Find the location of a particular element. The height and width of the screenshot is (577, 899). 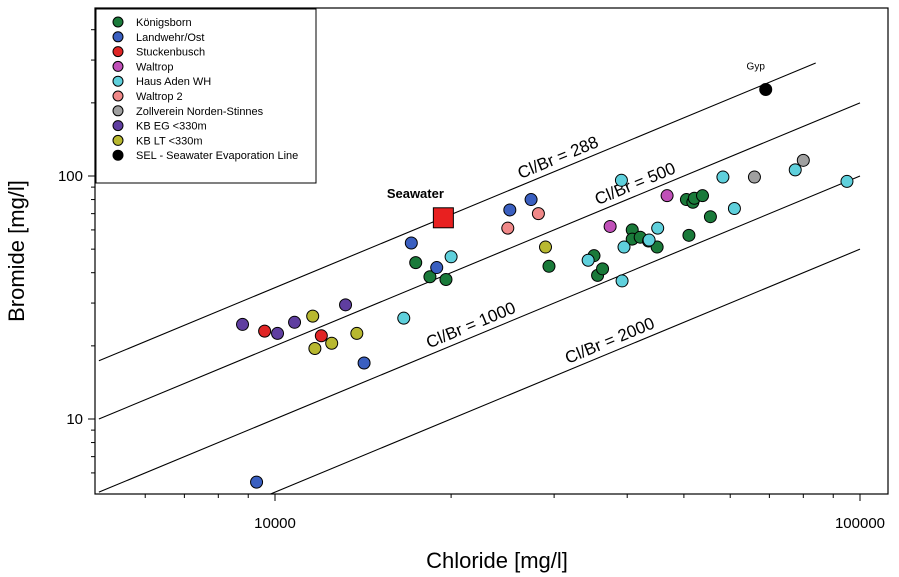

annotations: Seawater Gyp is located at coordinates (576, 131).